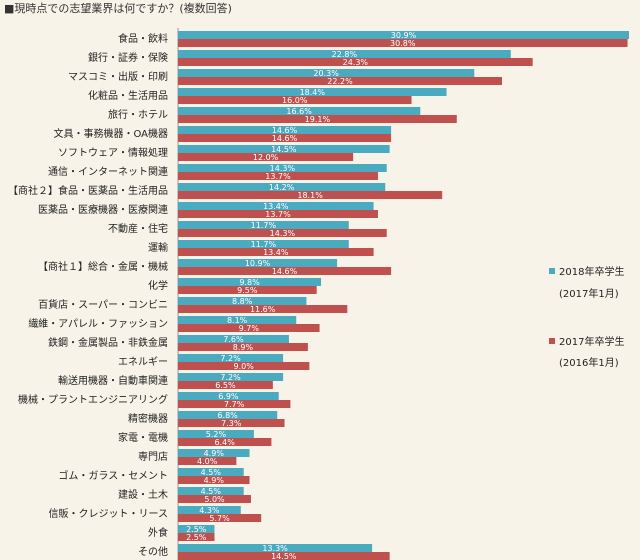 The image size is (640, 560). I want to click on data-label-2017: 8.9%, so click(243, 347).